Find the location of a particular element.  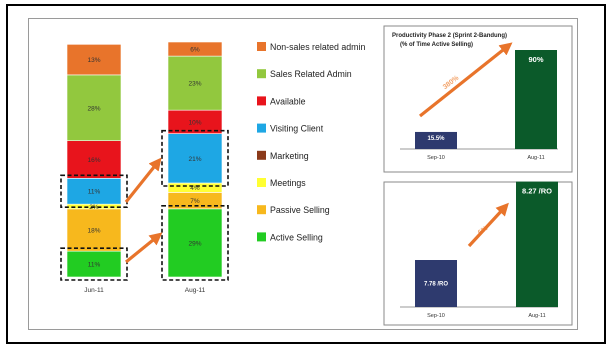

stacked-bar-segment-aug-11-active-selling is located at coordinates (195, 243).